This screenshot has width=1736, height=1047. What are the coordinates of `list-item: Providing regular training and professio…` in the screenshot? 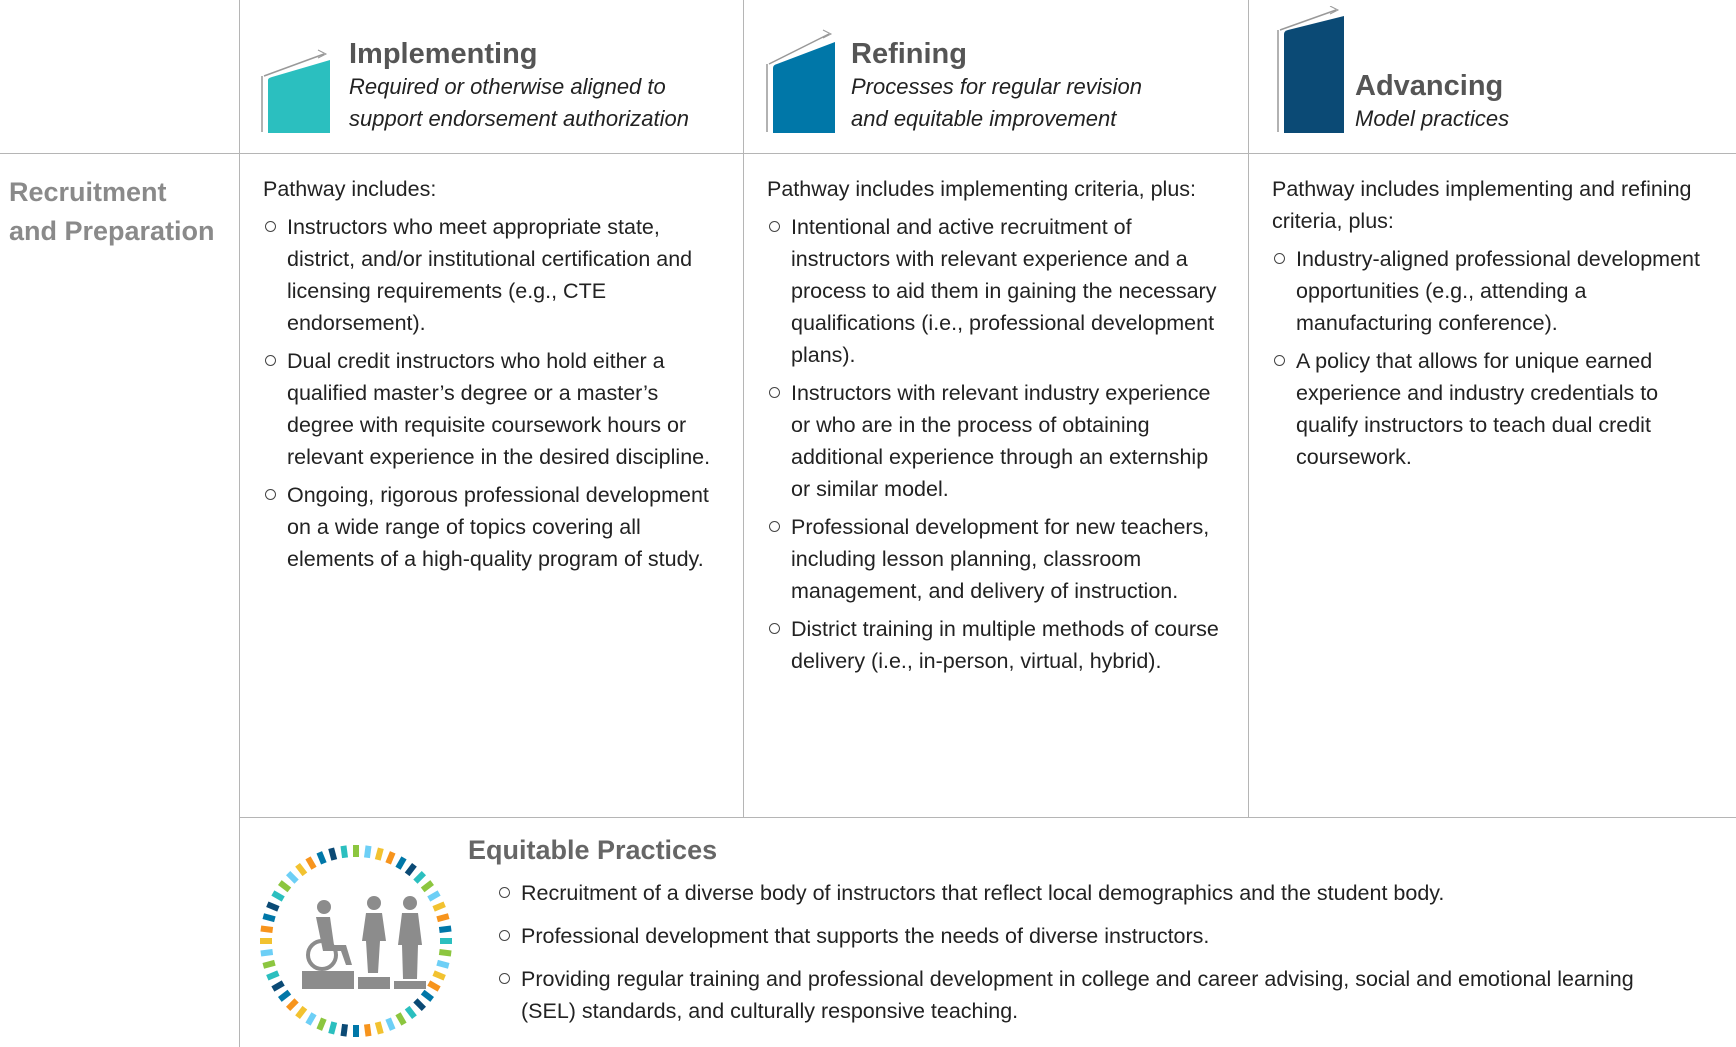 It's located at (1087, 995).